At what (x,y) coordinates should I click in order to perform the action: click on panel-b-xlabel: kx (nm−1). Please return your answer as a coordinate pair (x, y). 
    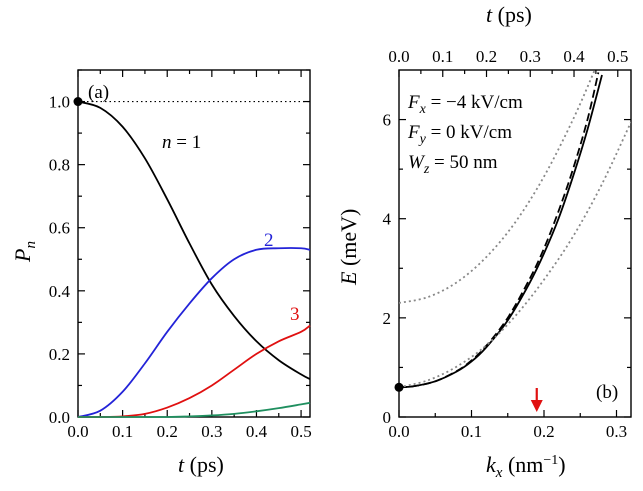
    Looking at the image, I should click on (526, 466).